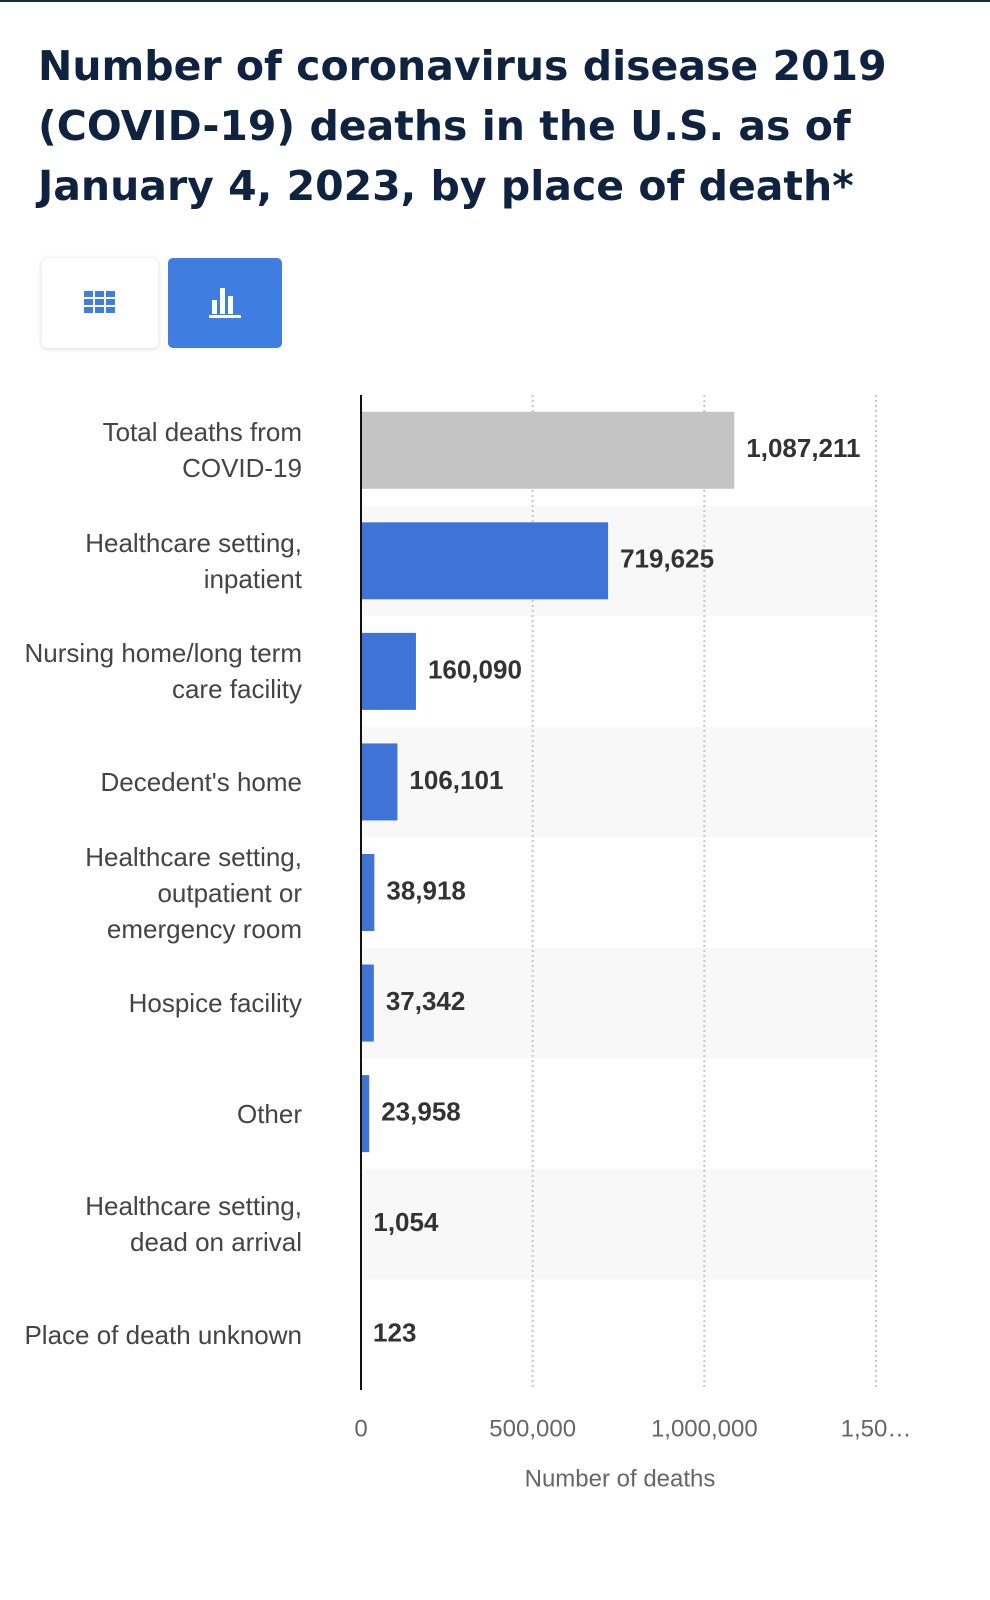 The width and height of the screenshot is (990, 1600). Describe the element at coordinates (475, 669) in the screenshot. I see `value-label: 160,090` at that location.